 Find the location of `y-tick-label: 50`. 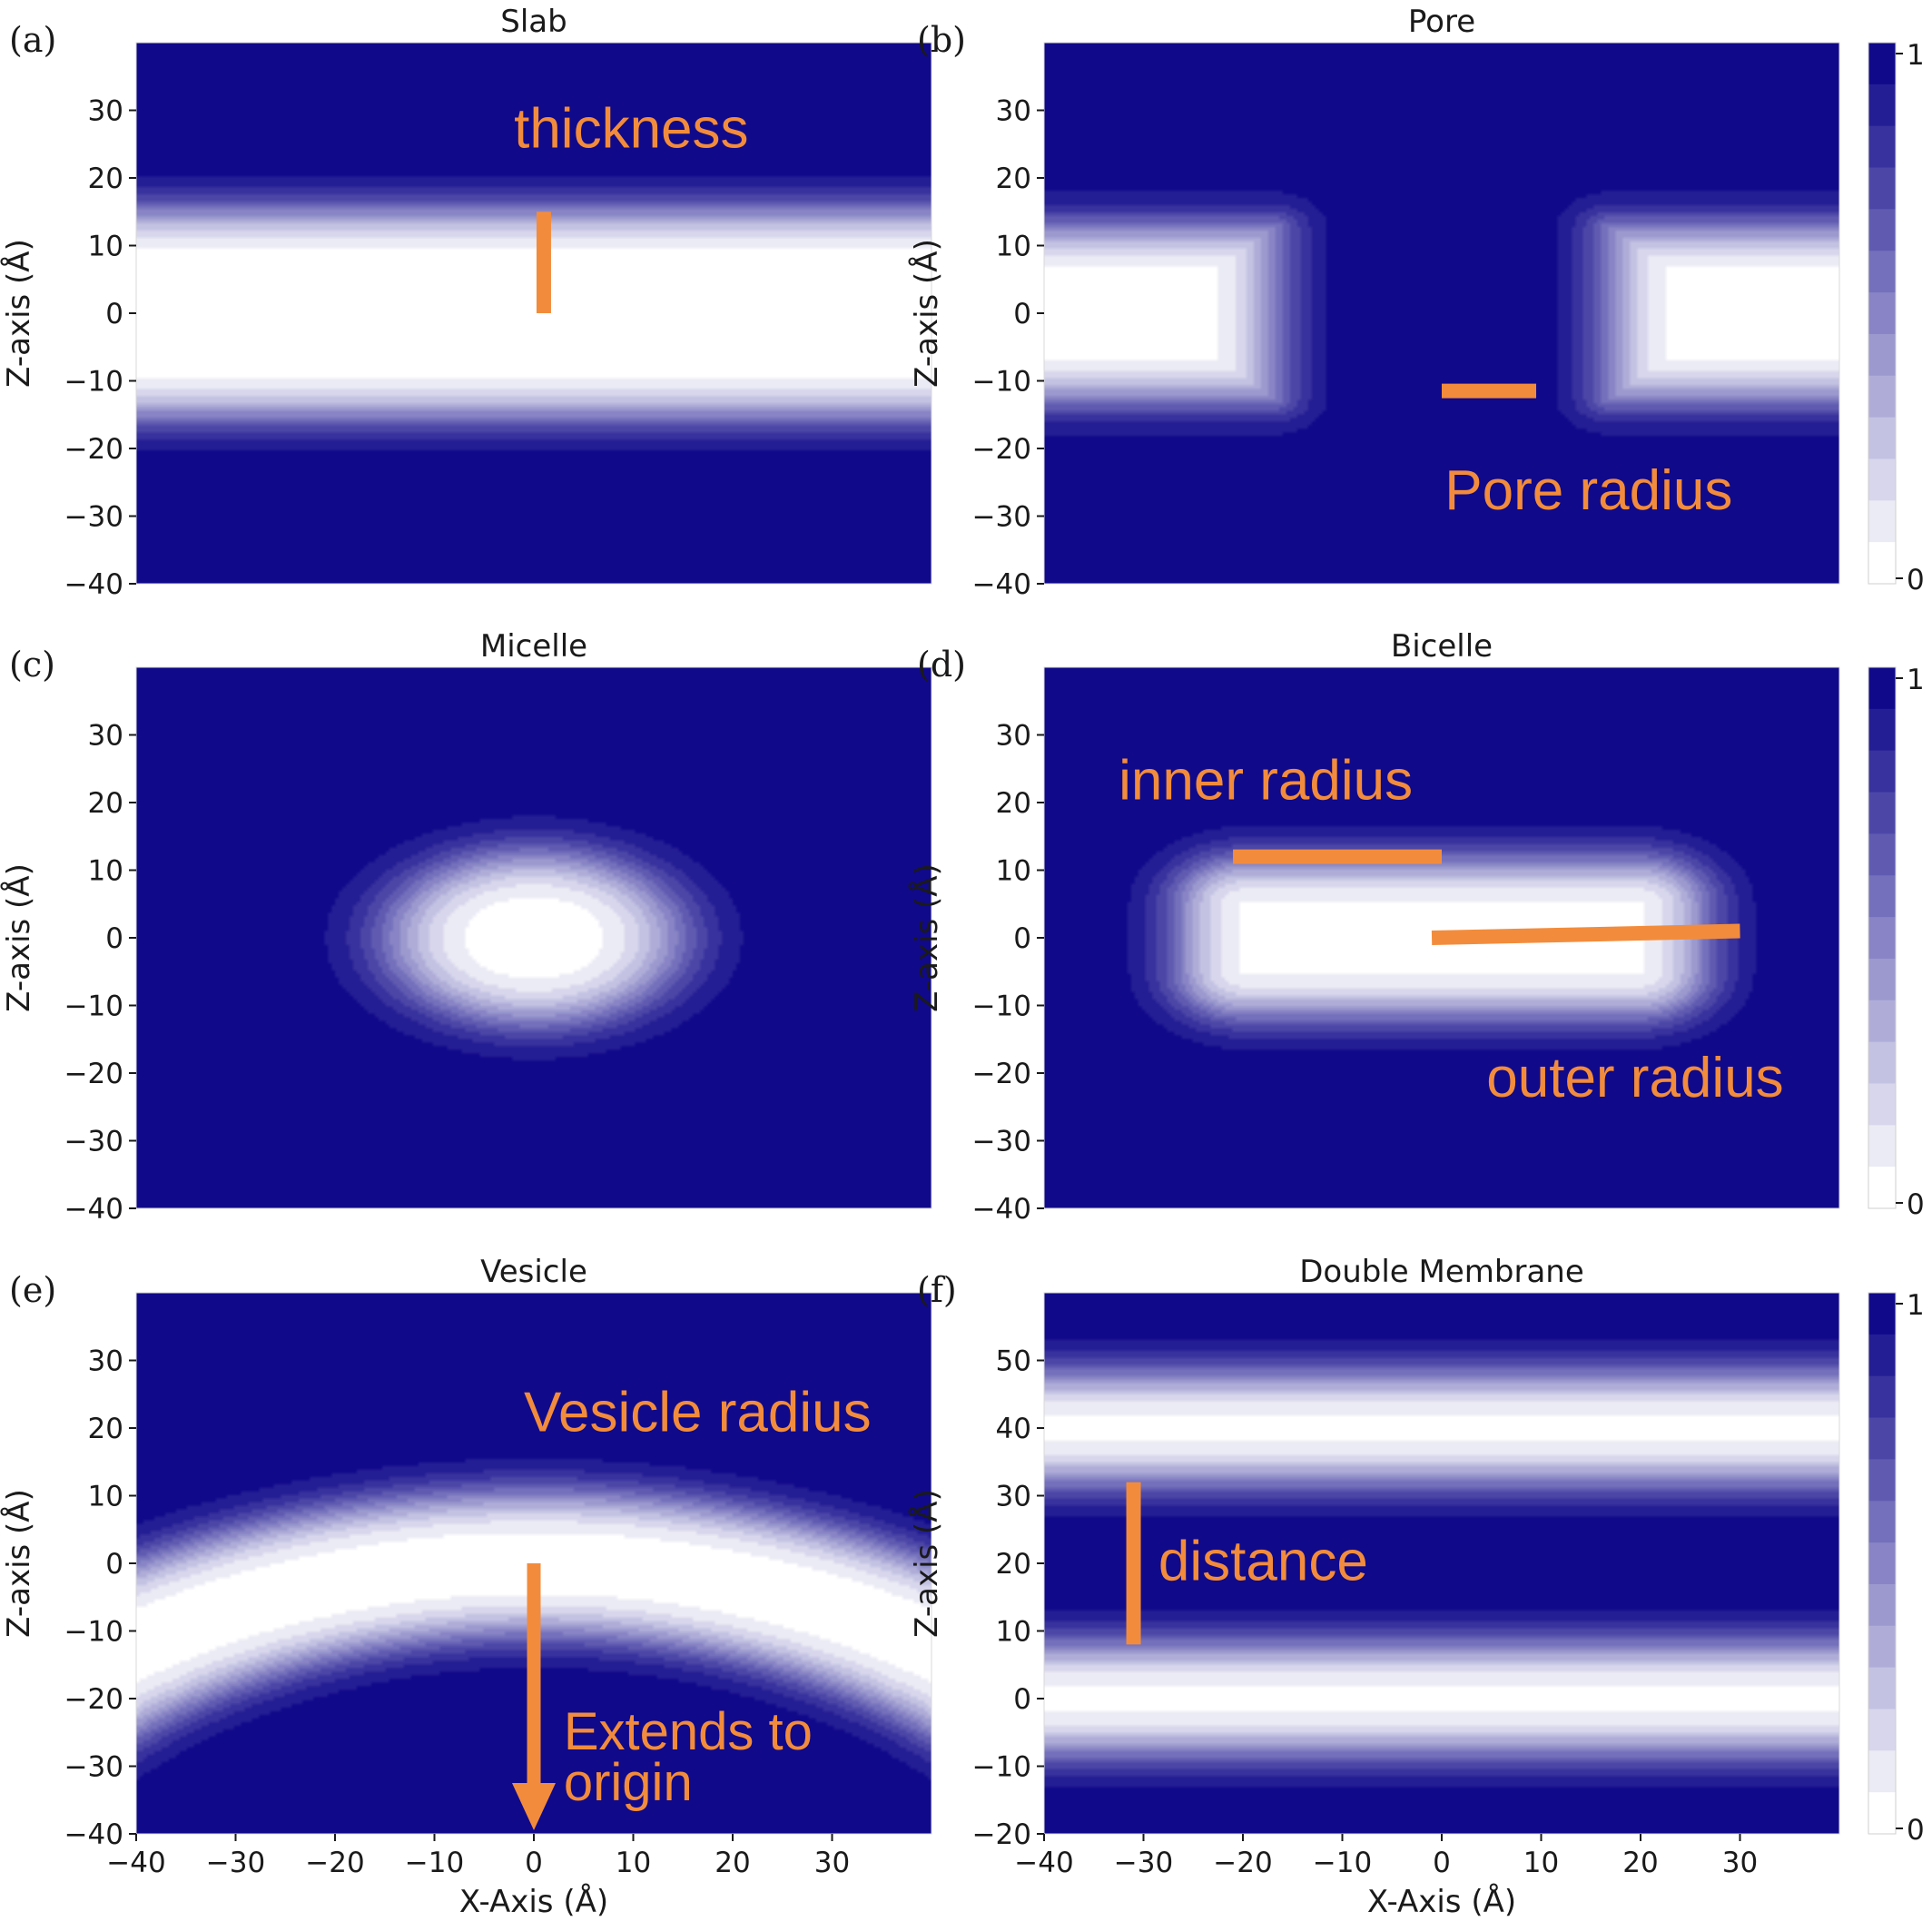

y-tick-label: 50 is located at coordinates (1014, 1361).